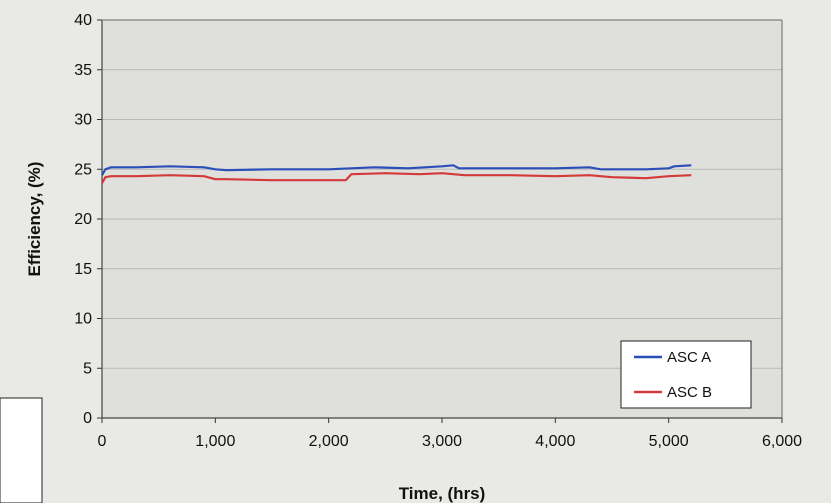  I want to click on y-tick-label-40: 40, so click(83, 20).